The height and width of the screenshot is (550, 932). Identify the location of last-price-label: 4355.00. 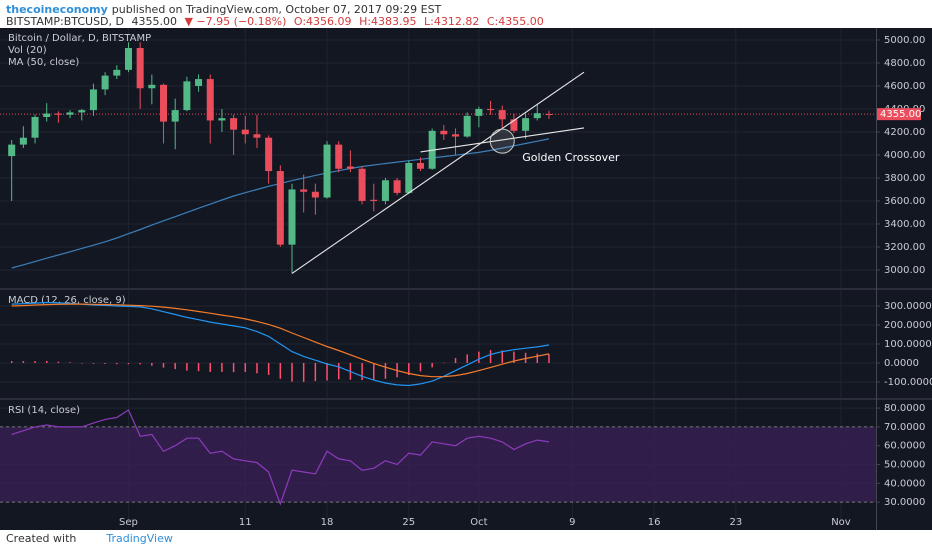
(900, 114).